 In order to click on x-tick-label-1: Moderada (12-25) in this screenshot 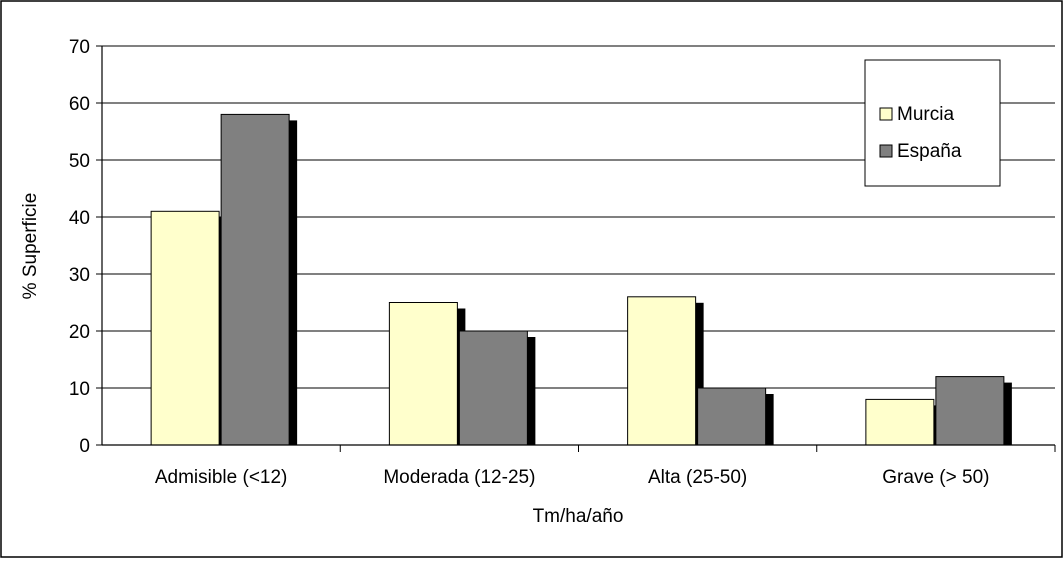, I will do `click(459, 477)`.